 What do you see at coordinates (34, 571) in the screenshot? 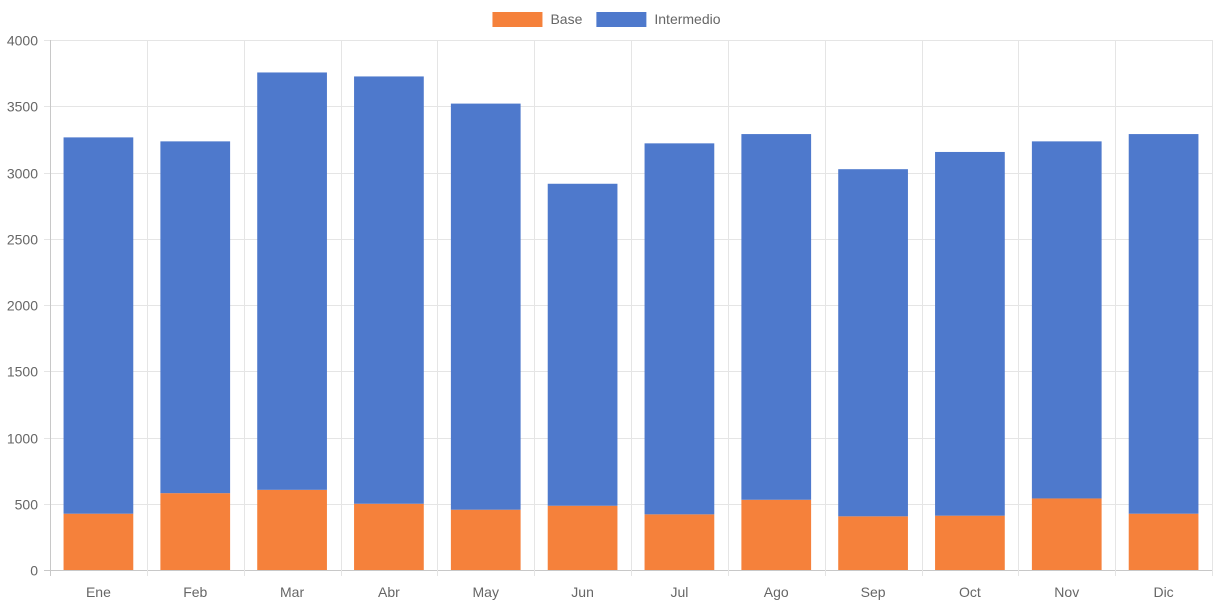
I see `y-tick-label: 0` at bounding box center [34, 571].